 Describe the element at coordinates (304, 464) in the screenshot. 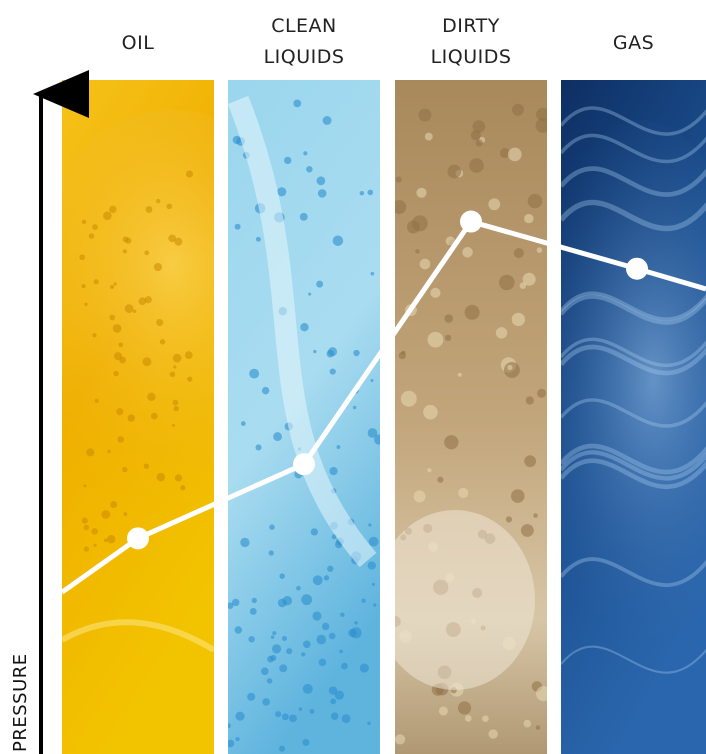

I see `data-point-clean-liquids` at that location.